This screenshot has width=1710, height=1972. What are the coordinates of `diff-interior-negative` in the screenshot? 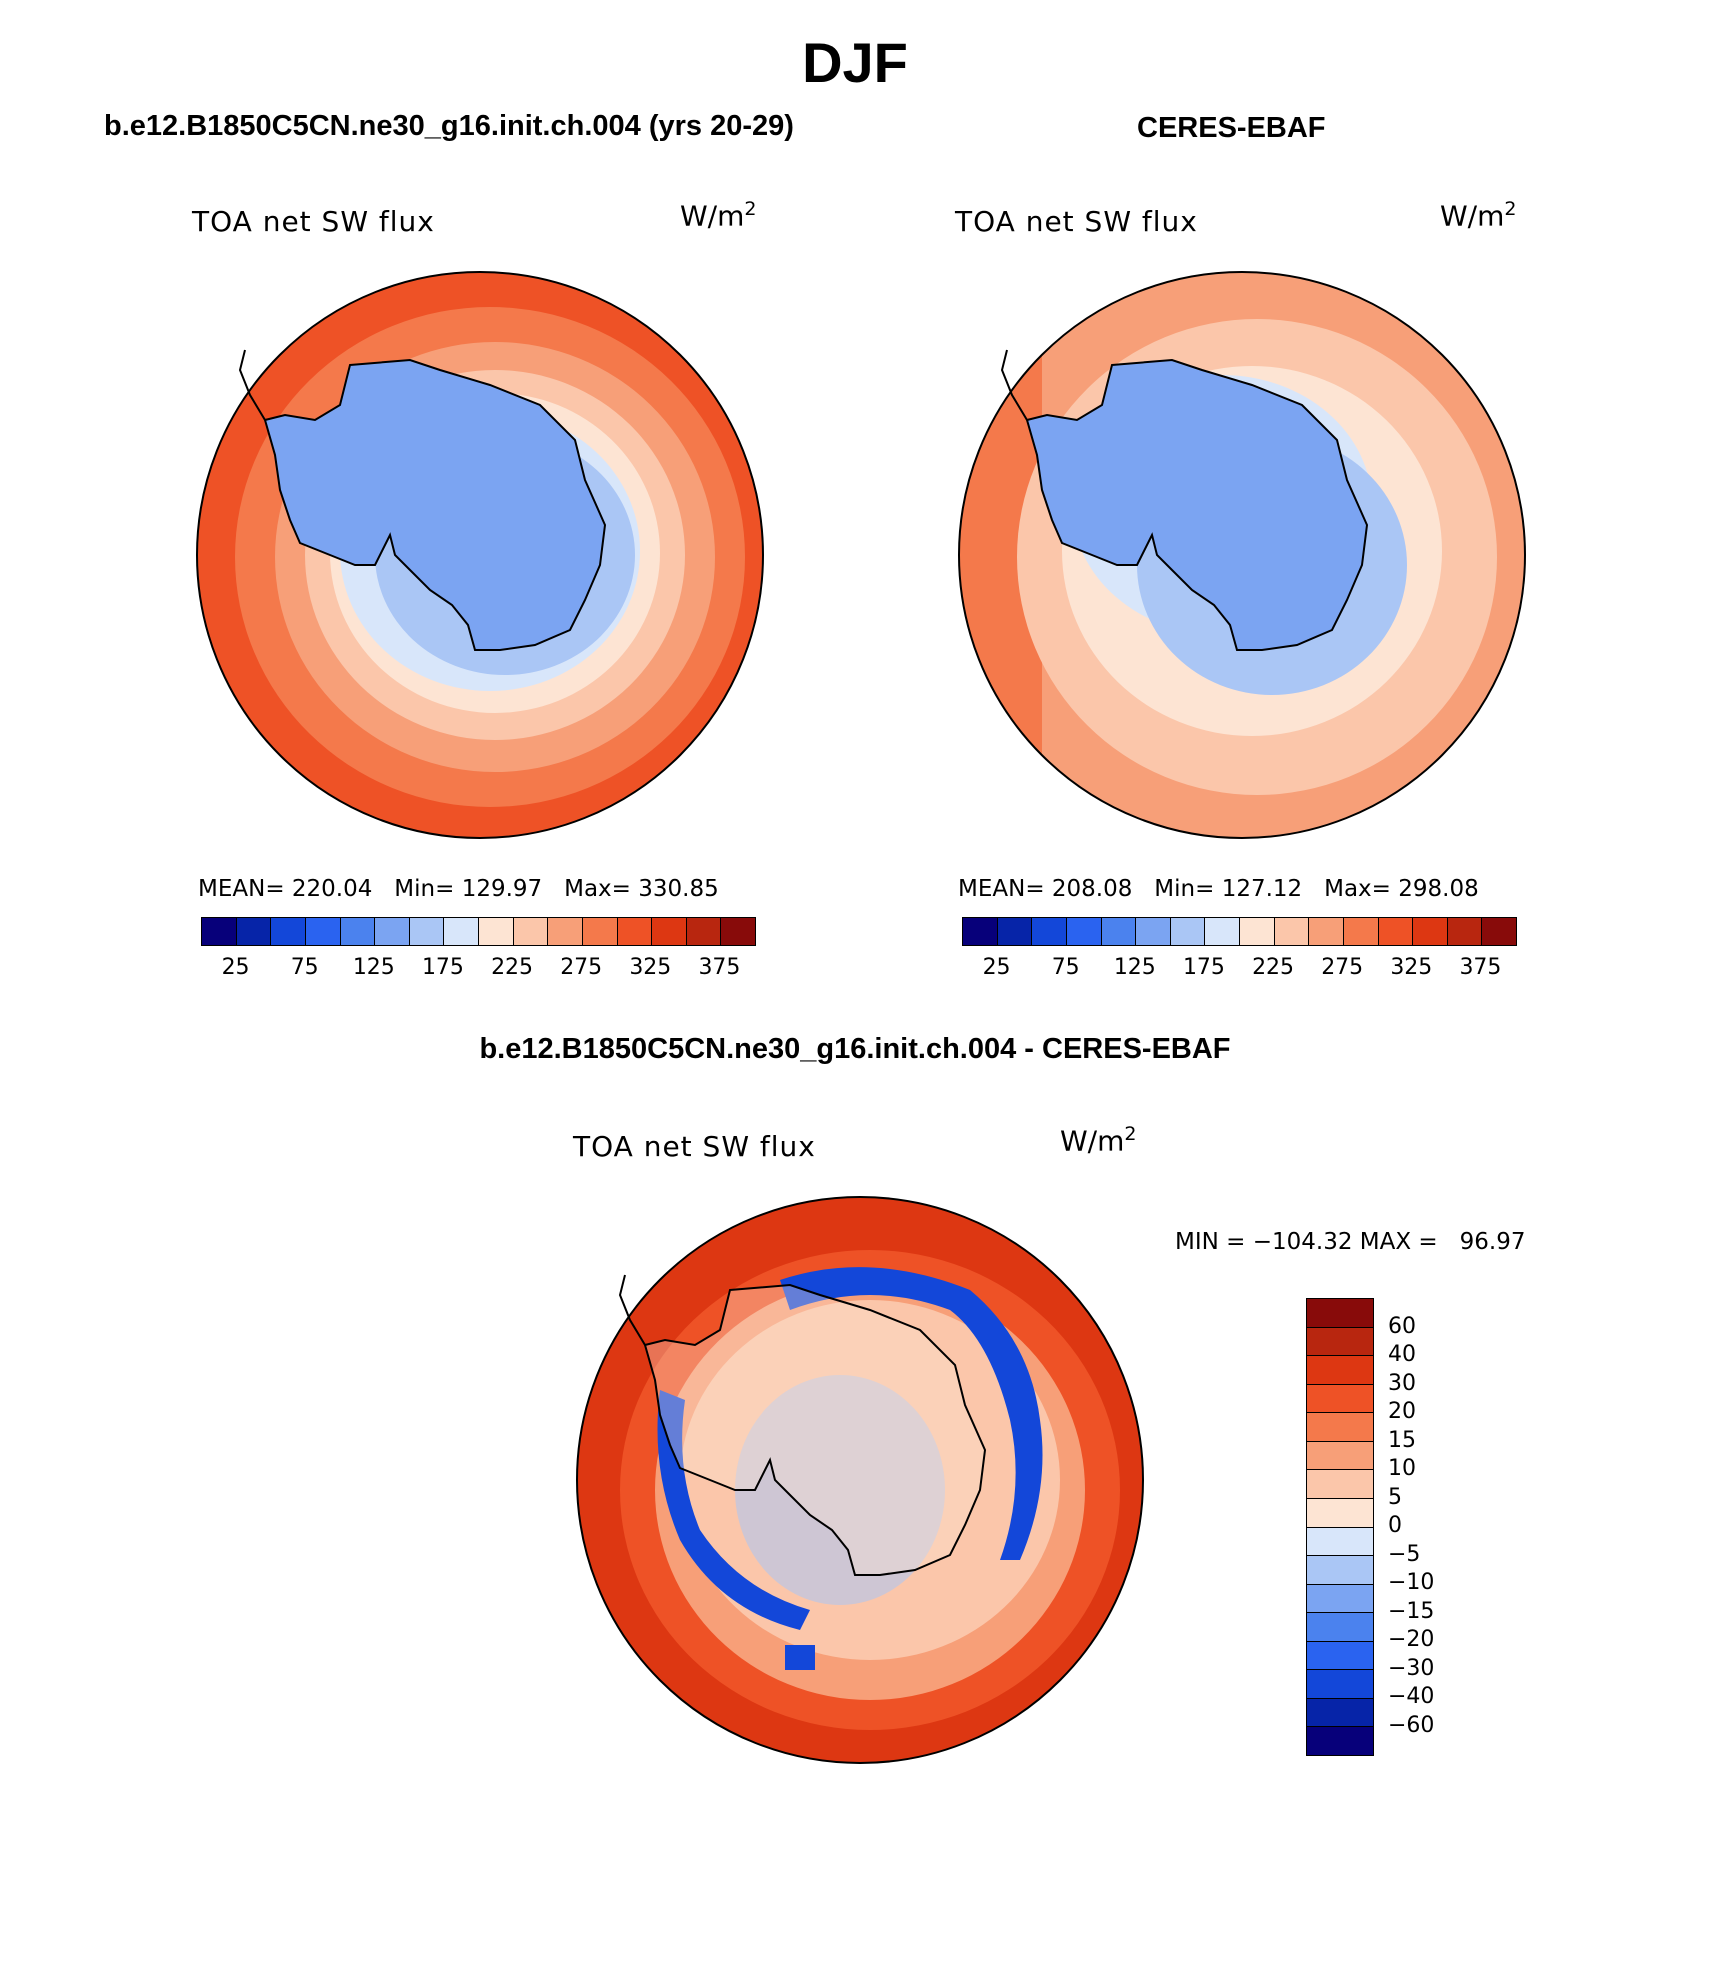 It's located at (840, 1490).